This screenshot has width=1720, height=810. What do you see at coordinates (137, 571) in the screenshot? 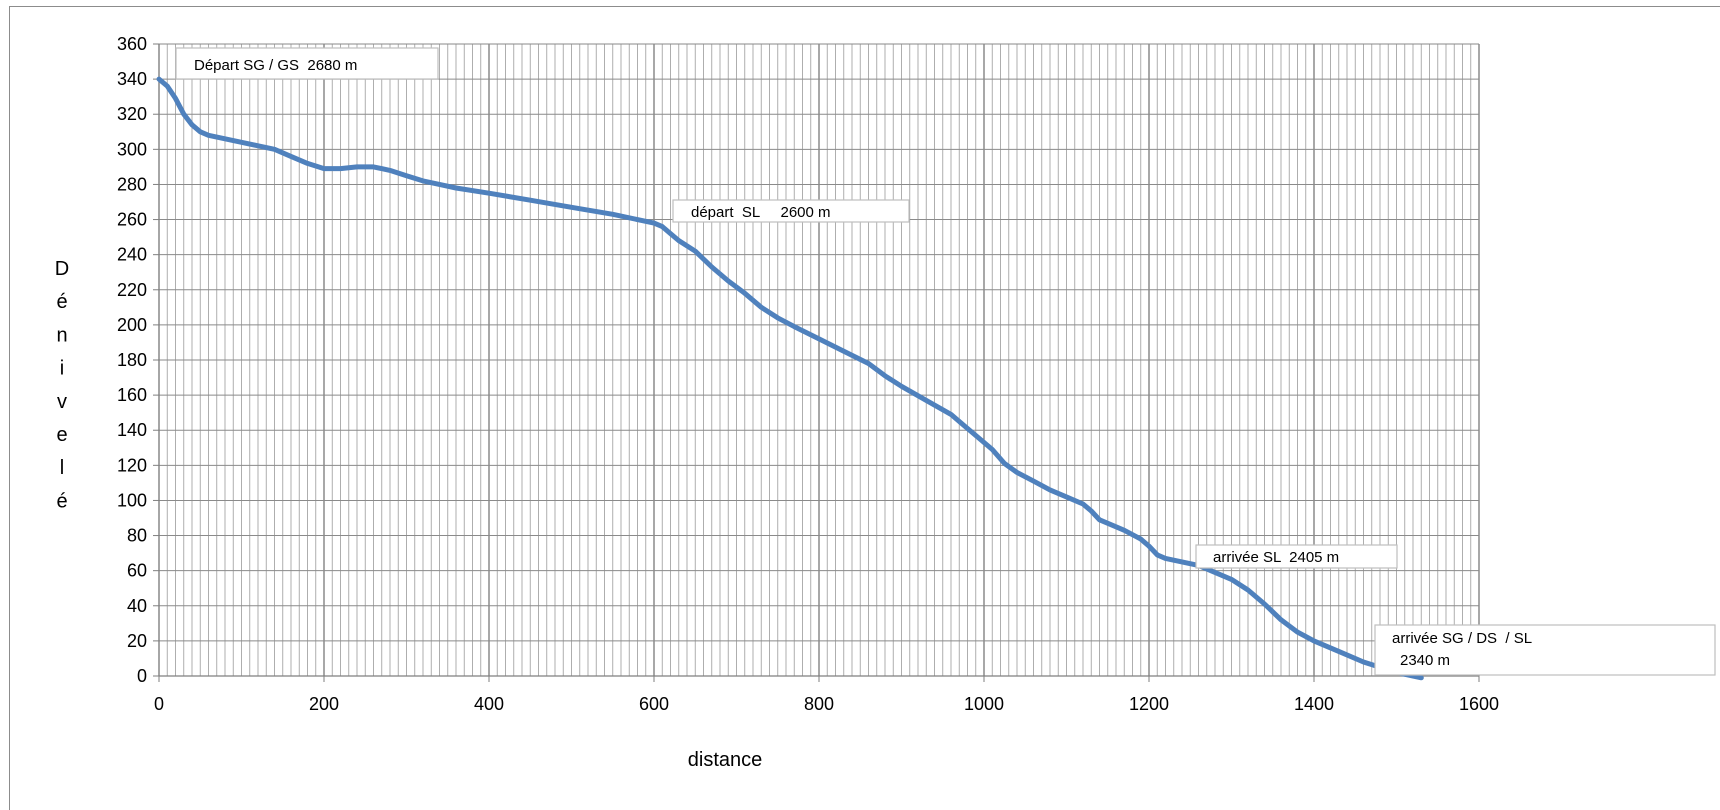
I see `y-tick-label: 60` at bounding box center [137, 571].